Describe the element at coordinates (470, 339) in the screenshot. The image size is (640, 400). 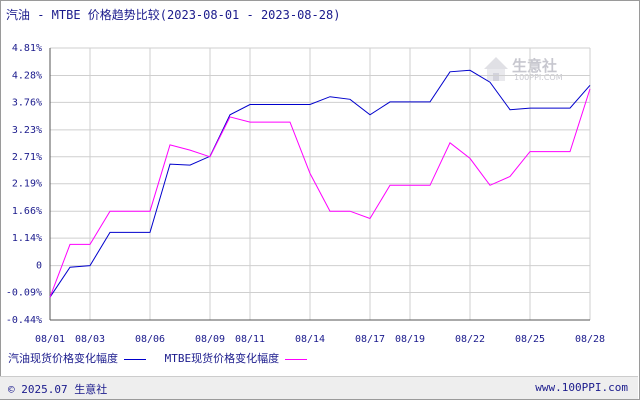
I see `x-tick-label: 08/22` at that location.